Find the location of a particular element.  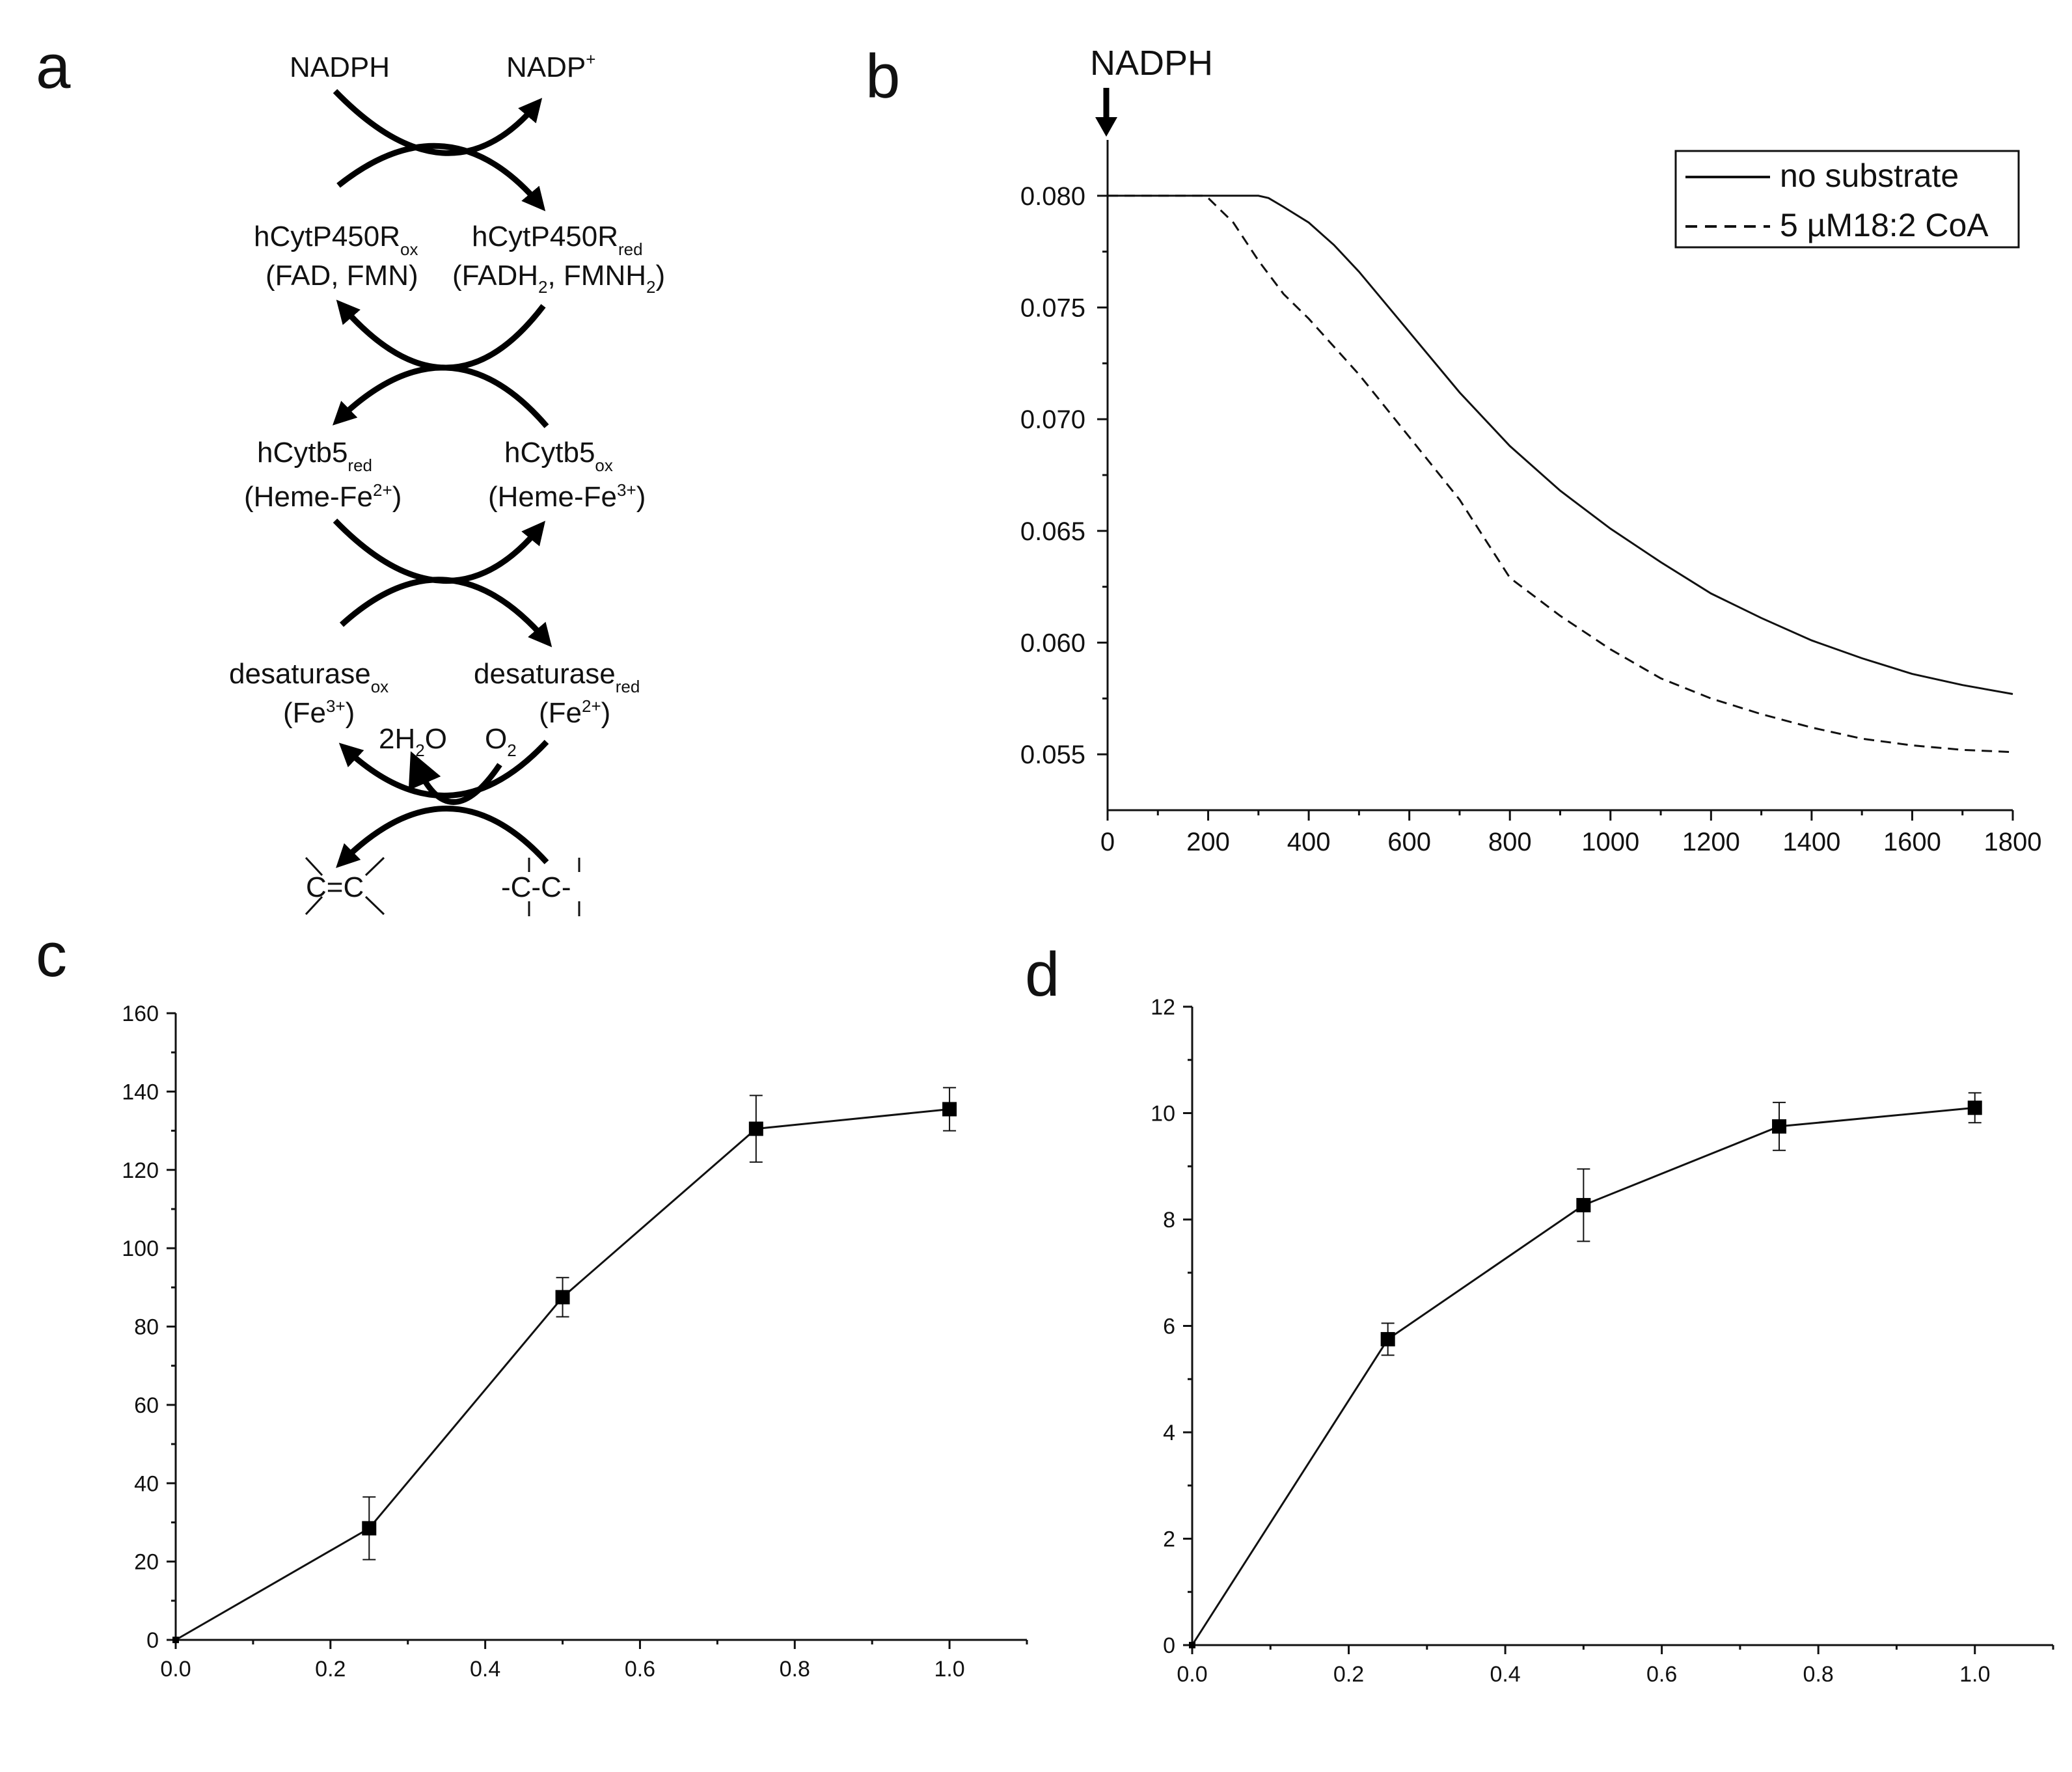

arrow-cytb5-oxidation is located at coordinates (440, 551).